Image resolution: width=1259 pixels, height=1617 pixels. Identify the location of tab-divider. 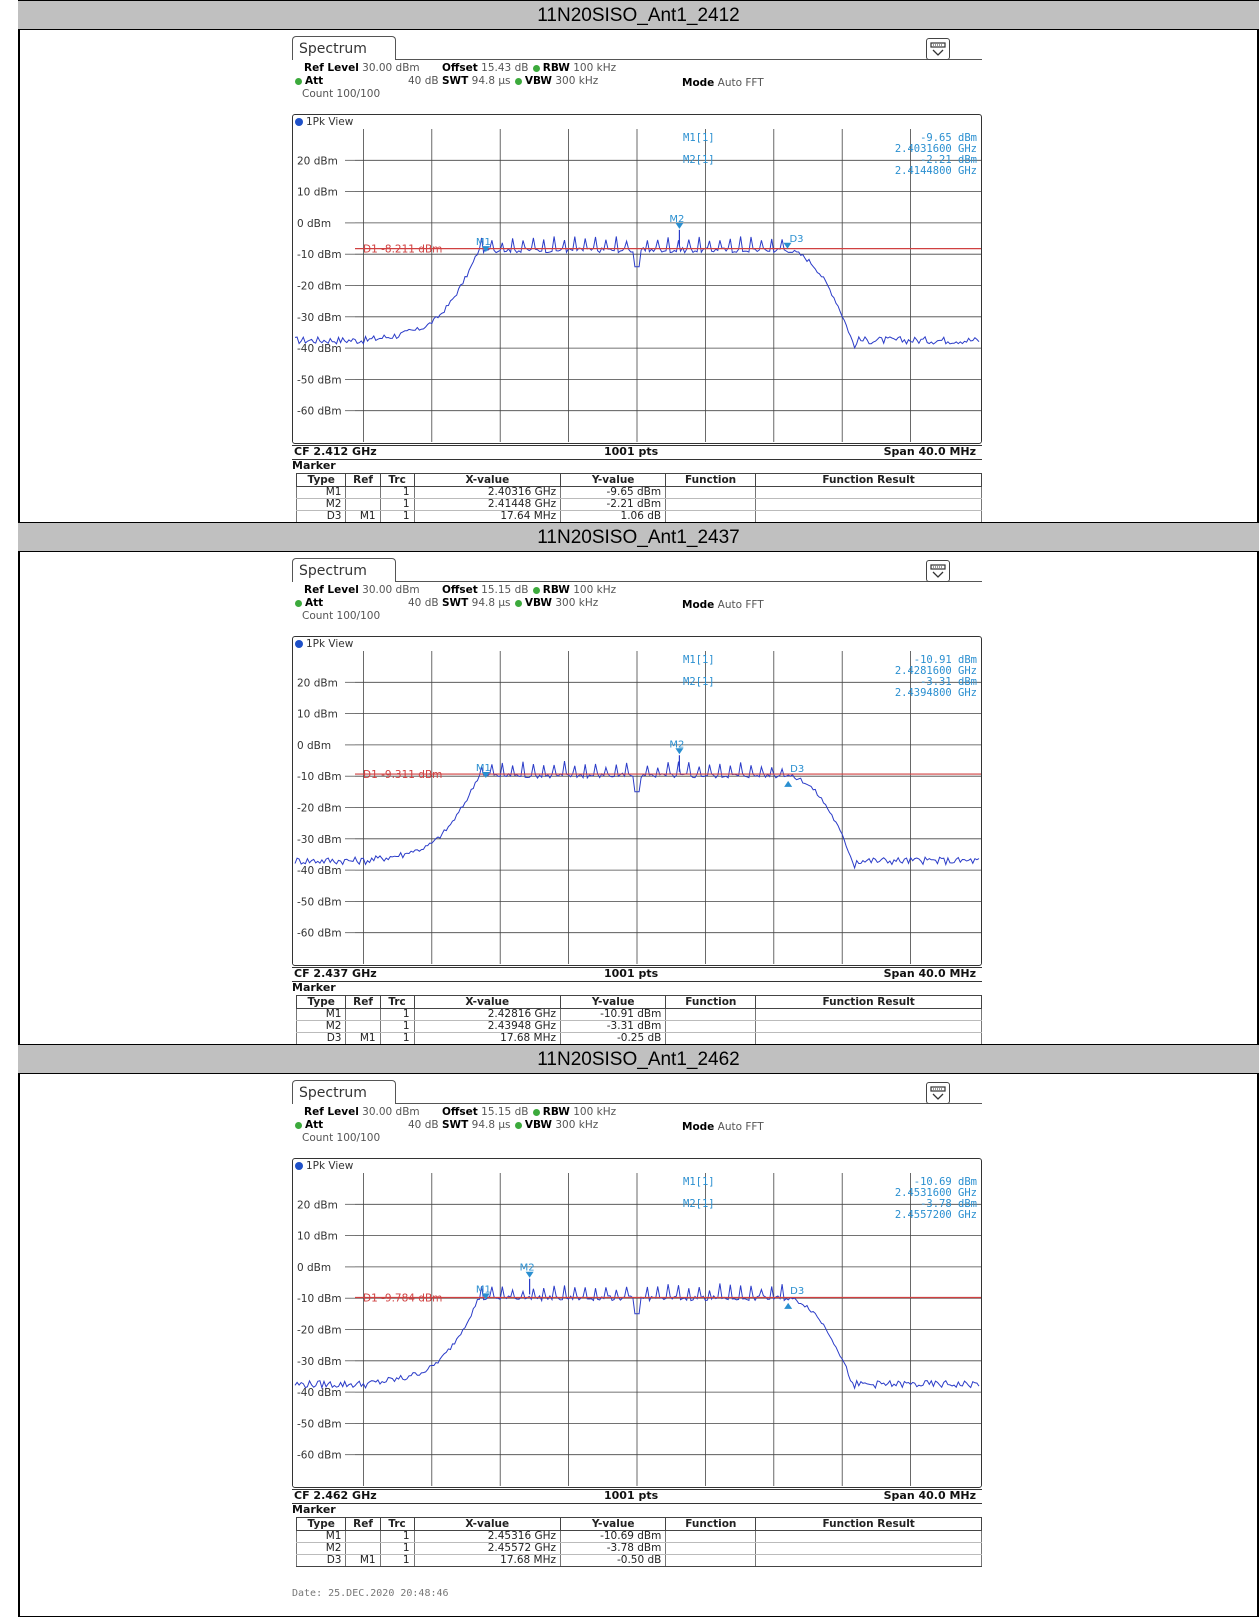
(637, 59).